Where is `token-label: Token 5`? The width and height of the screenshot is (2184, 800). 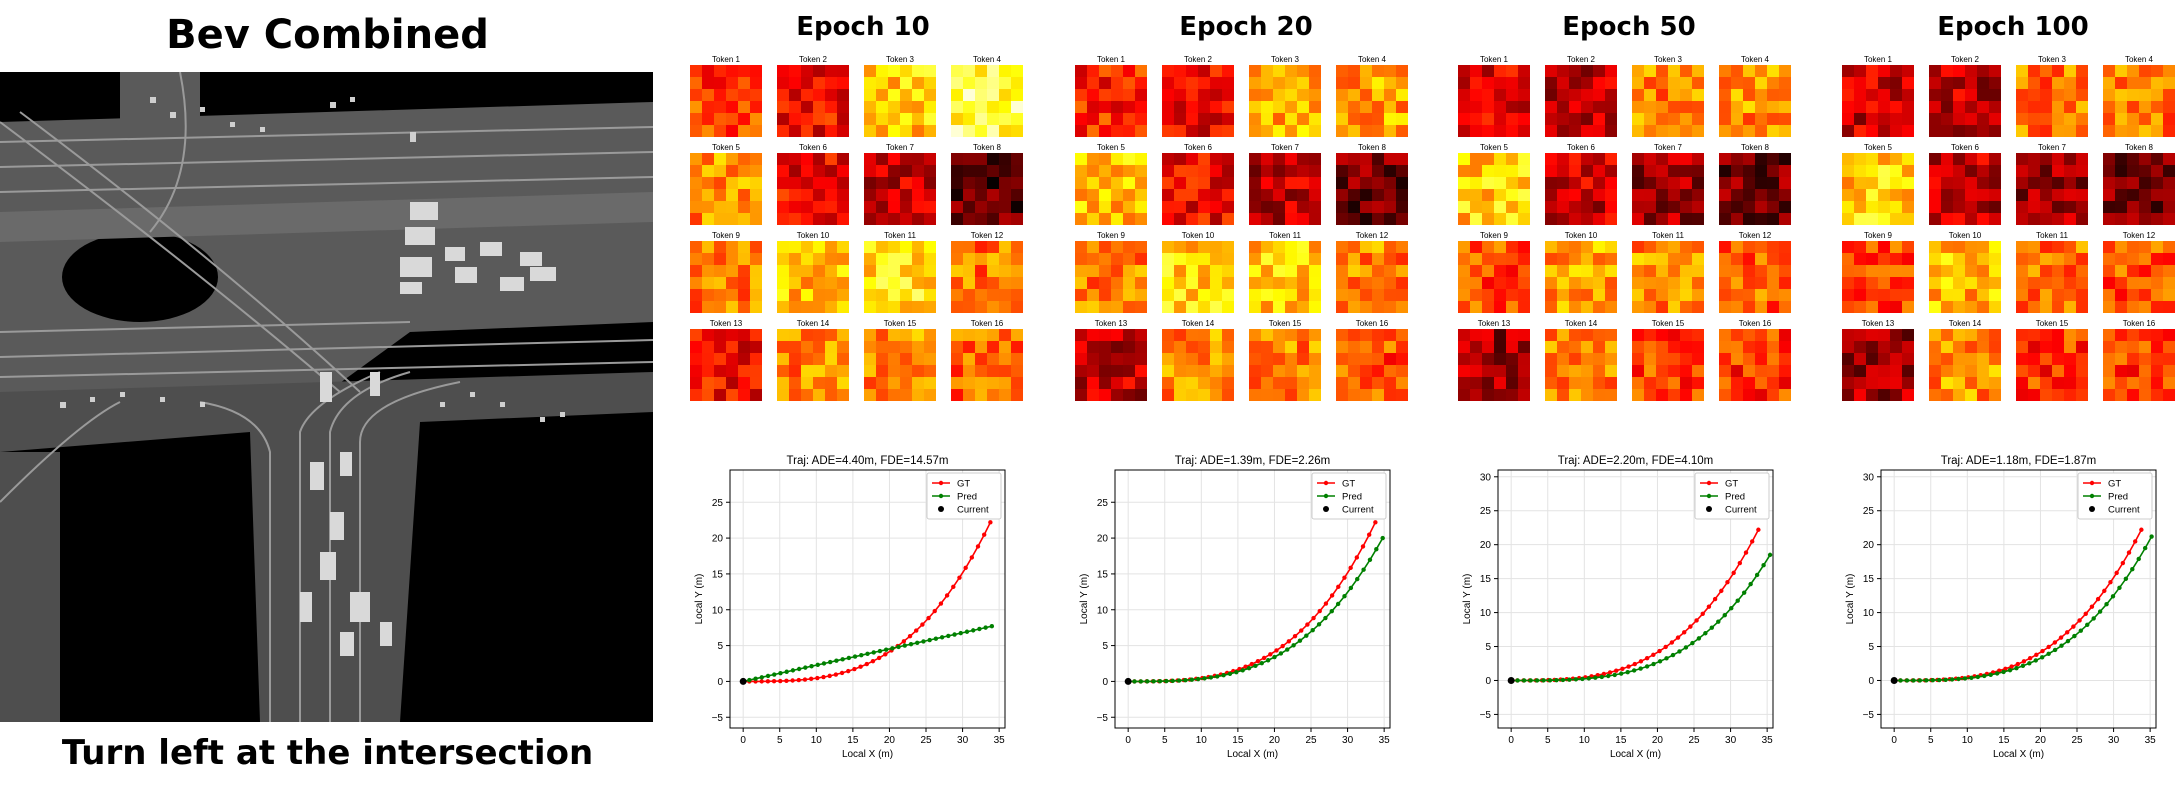 token-label: Token 5 is located at coordinates (1111, 147).